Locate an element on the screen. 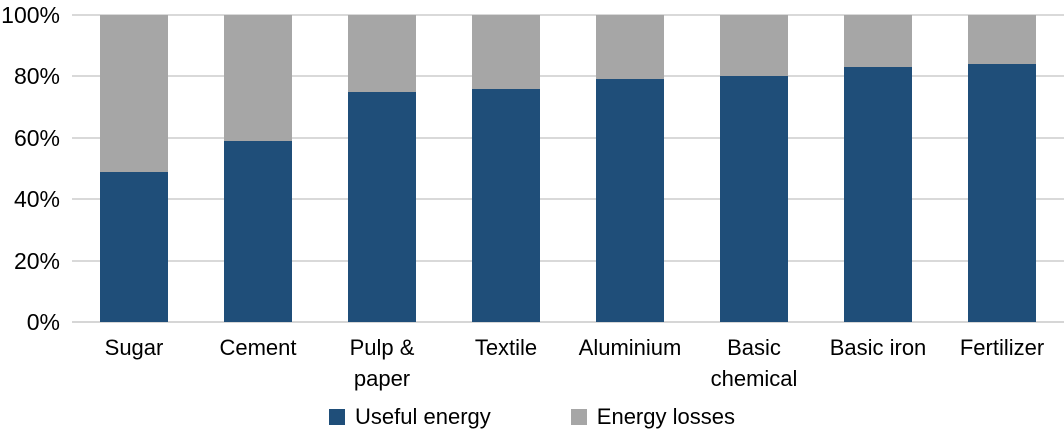 The height and width of the screenshot is (440, 1064). y-tick-label: 80% is located at coordinates (36, 76).